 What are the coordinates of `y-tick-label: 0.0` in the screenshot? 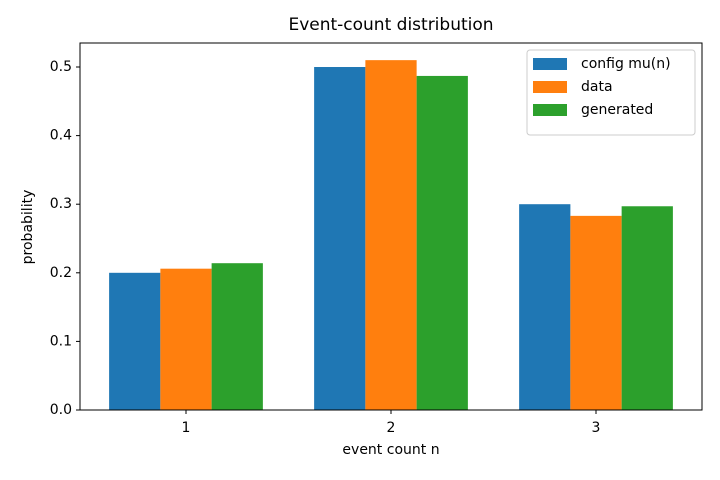 It's located at (61, 410).